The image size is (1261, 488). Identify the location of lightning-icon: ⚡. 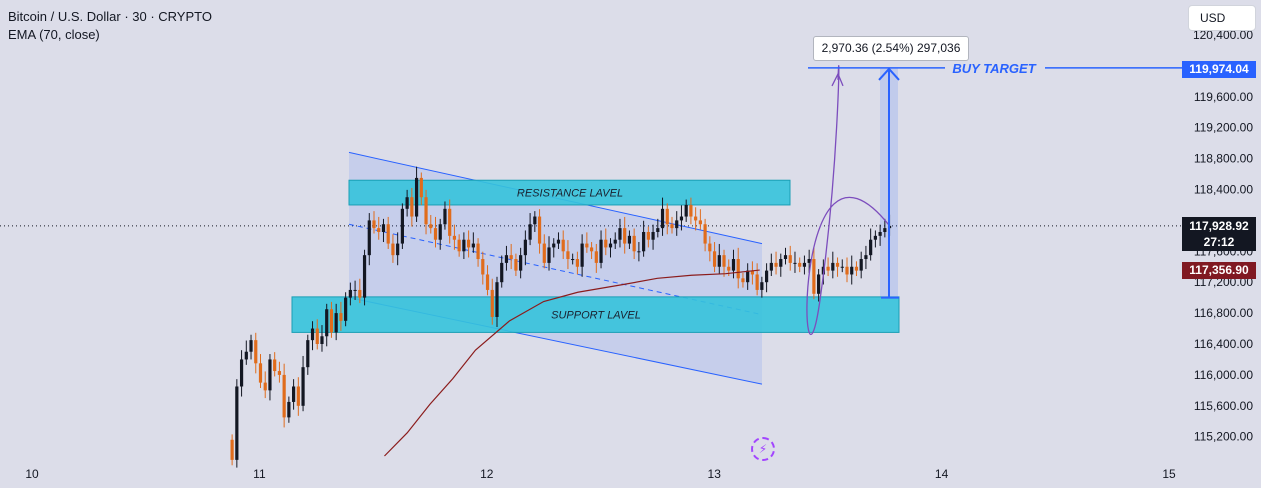
(763, 449).